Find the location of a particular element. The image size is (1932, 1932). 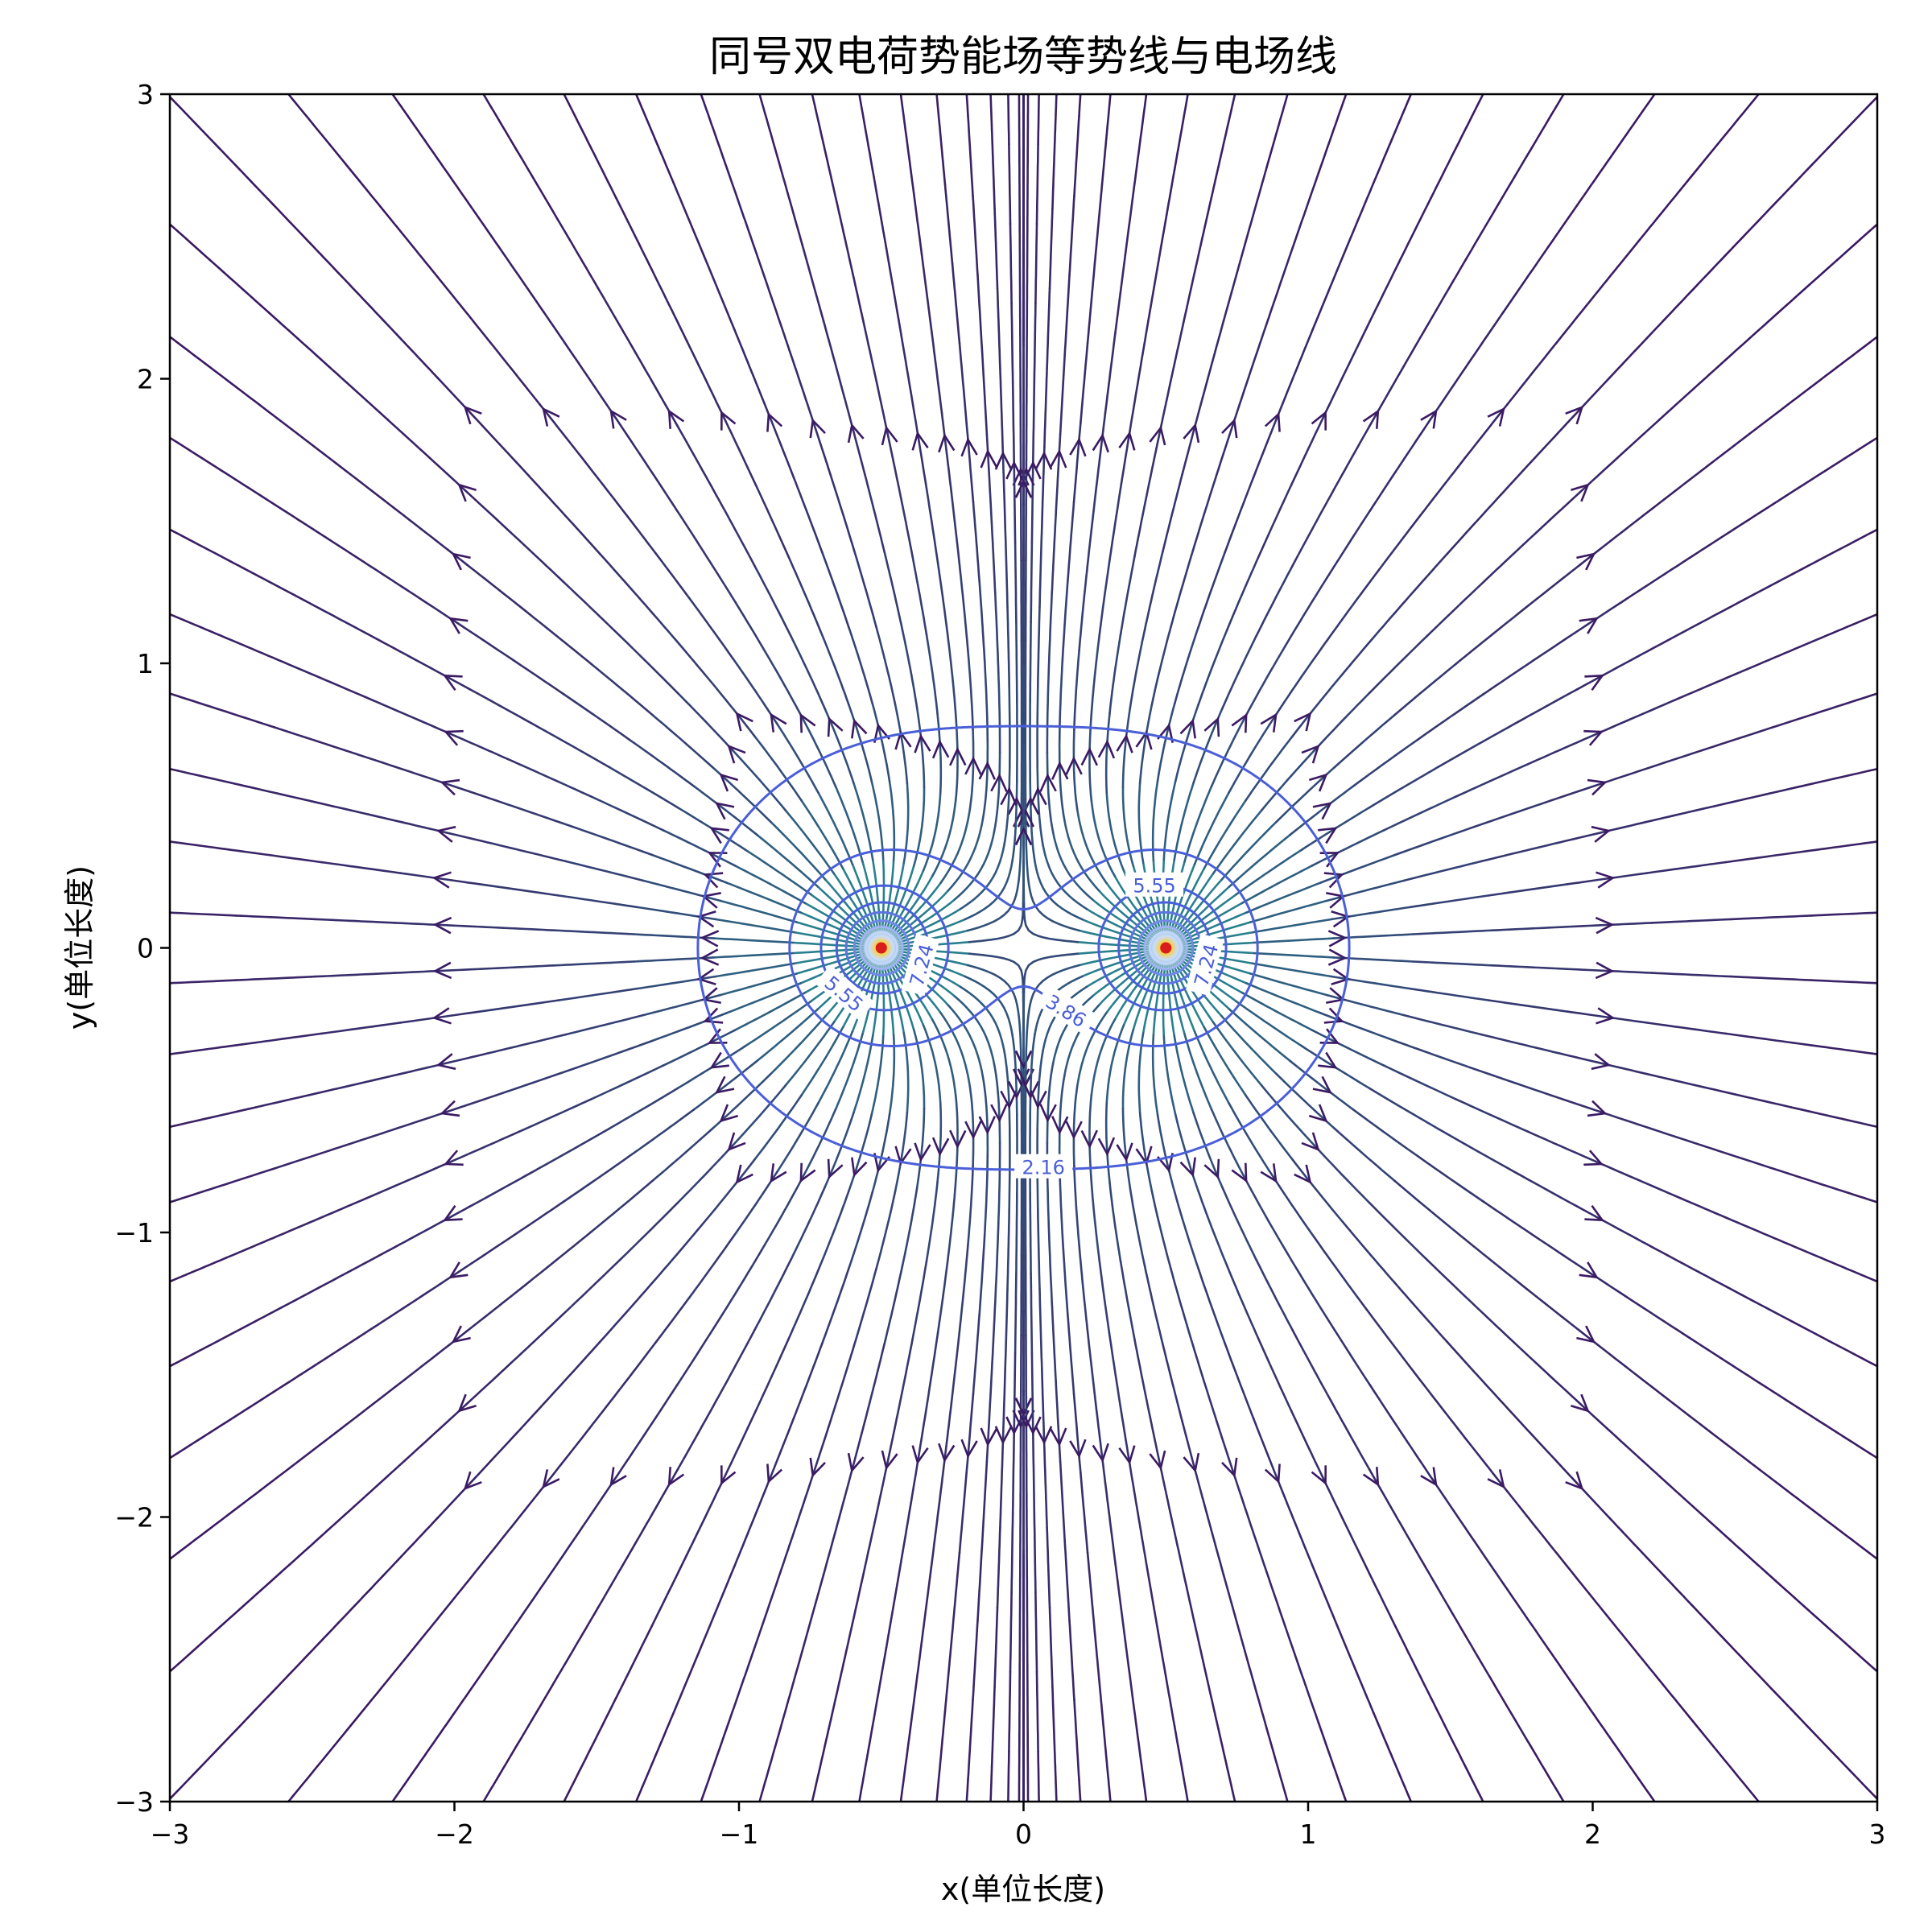

equipotential-line is located at coordinates (1023, 947).